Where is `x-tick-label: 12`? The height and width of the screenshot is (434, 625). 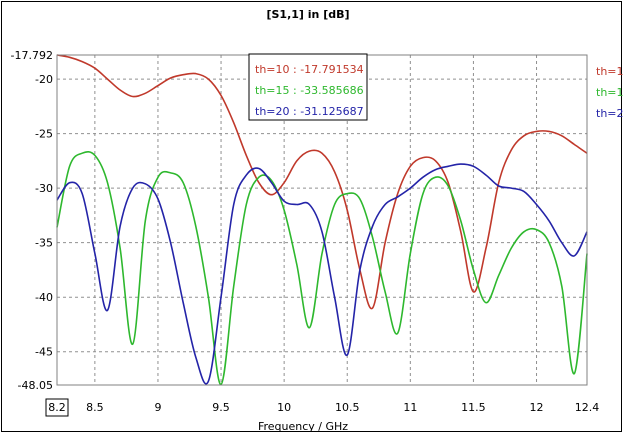 x-tick-label: 12 is located at coordinates (537, 407).